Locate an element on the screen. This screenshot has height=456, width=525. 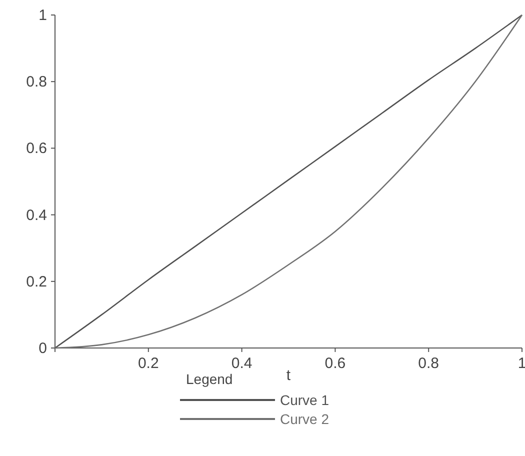
x-tick-label: 0.8 is located at coordinates (429, 363).